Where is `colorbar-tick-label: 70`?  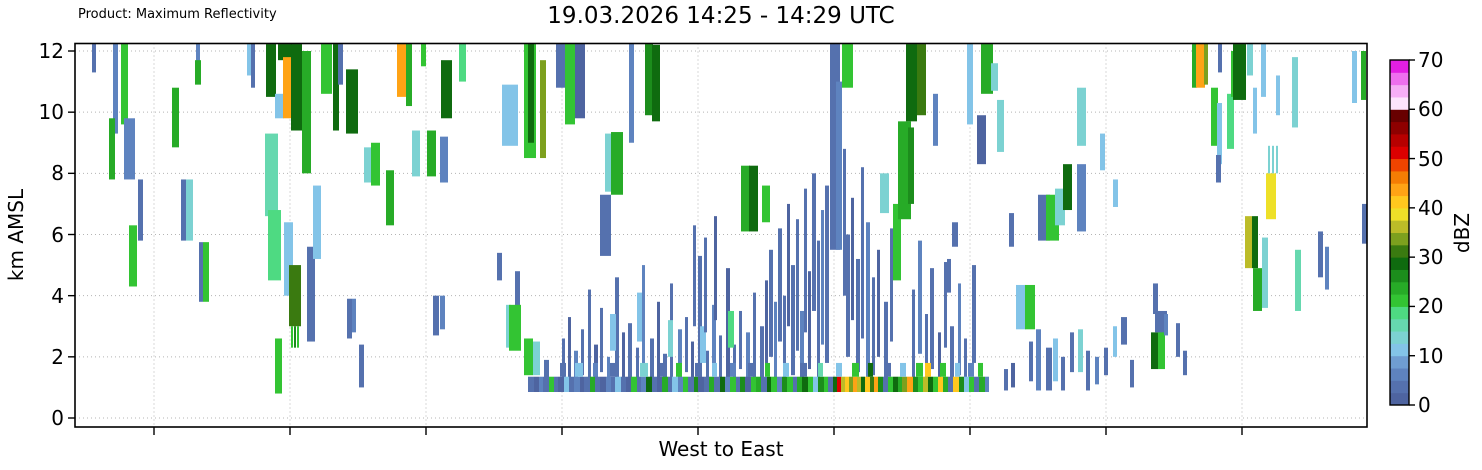 colorbar-tick-label: 70 is located at coordinates (1431, 60).